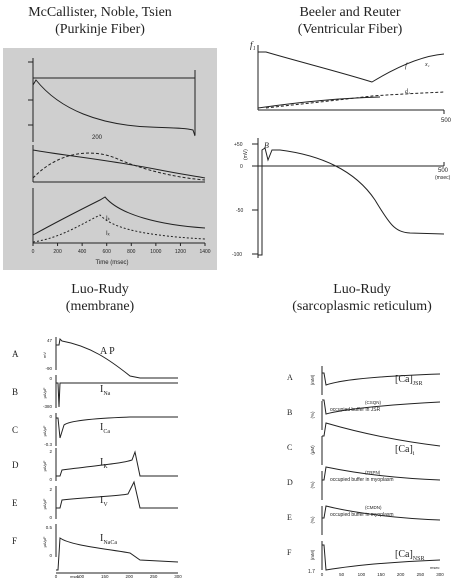  What do you see at coordinates (155, 252) in the screenshot?
I see `mns-x-tick-label: 1000` at bounding box center [155, 252].